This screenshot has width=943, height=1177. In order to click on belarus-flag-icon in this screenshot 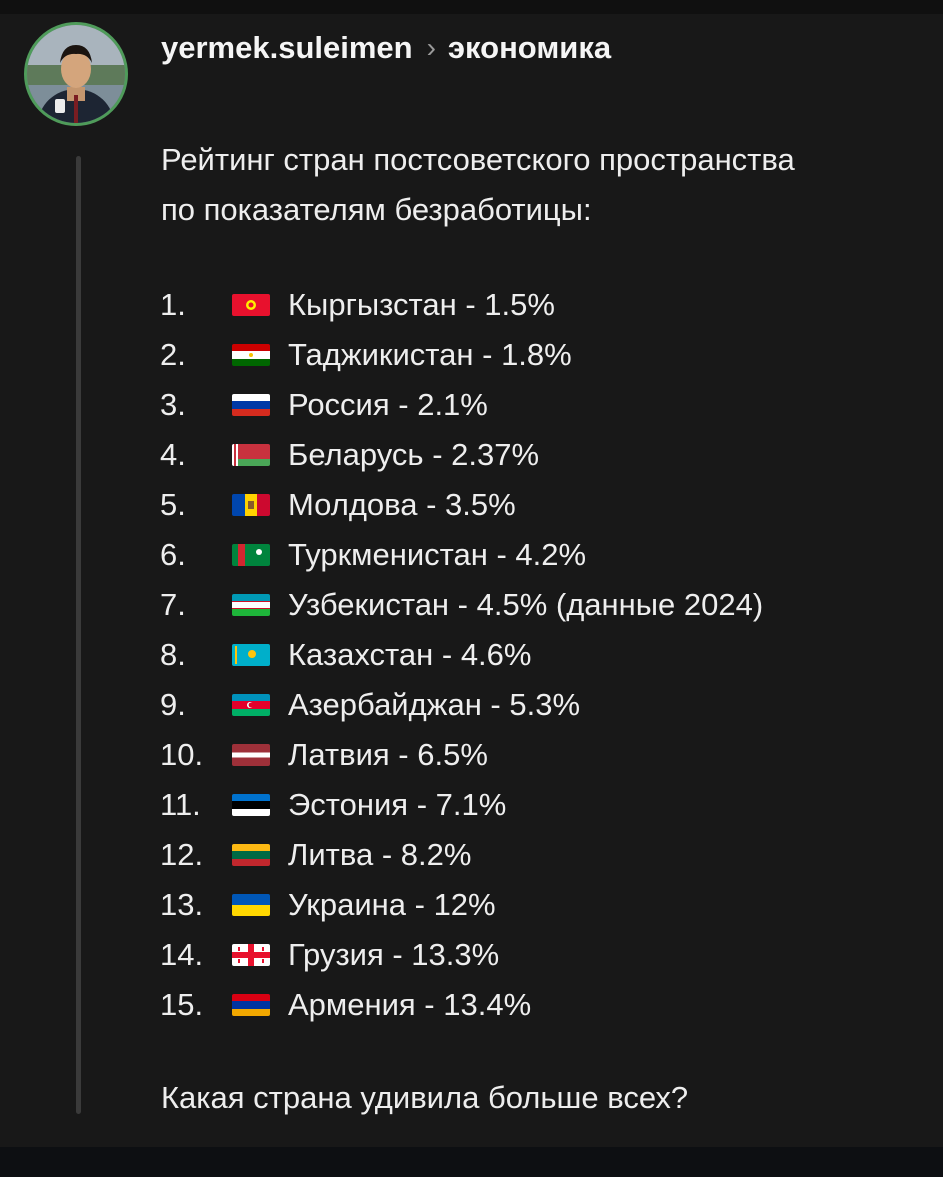, I will do `click(251, 455)`.